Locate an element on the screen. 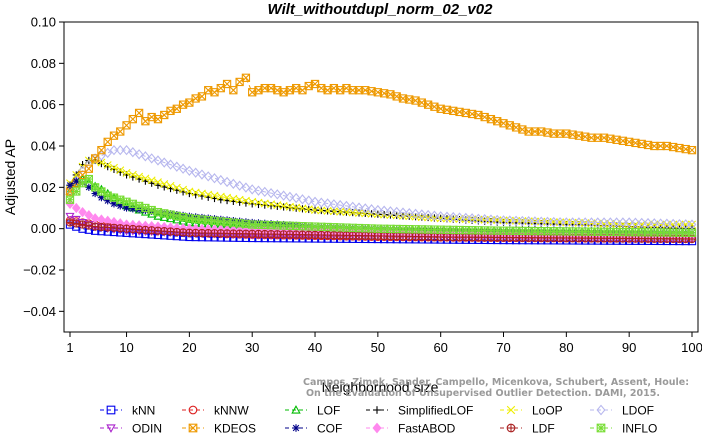  legend-marker-simplifiedlof is located at coordinates (377, 410).